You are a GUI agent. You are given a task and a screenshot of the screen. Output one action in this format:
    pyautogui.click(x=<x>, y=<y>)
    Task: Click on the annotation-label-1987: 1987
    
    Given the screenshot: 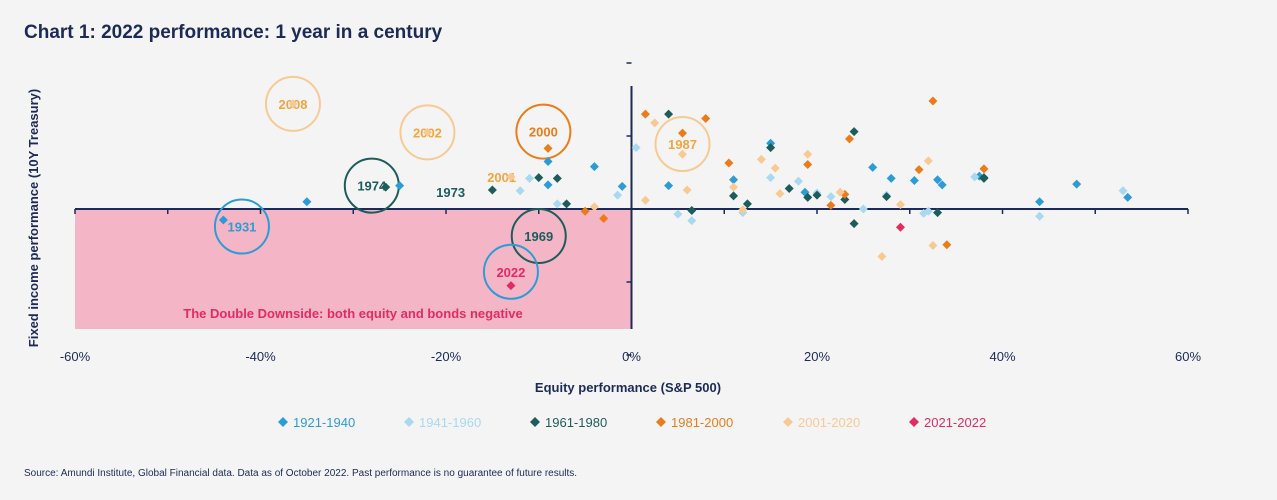 What is the action you would take?
    pyautogui.click(x=682, y=144)
    